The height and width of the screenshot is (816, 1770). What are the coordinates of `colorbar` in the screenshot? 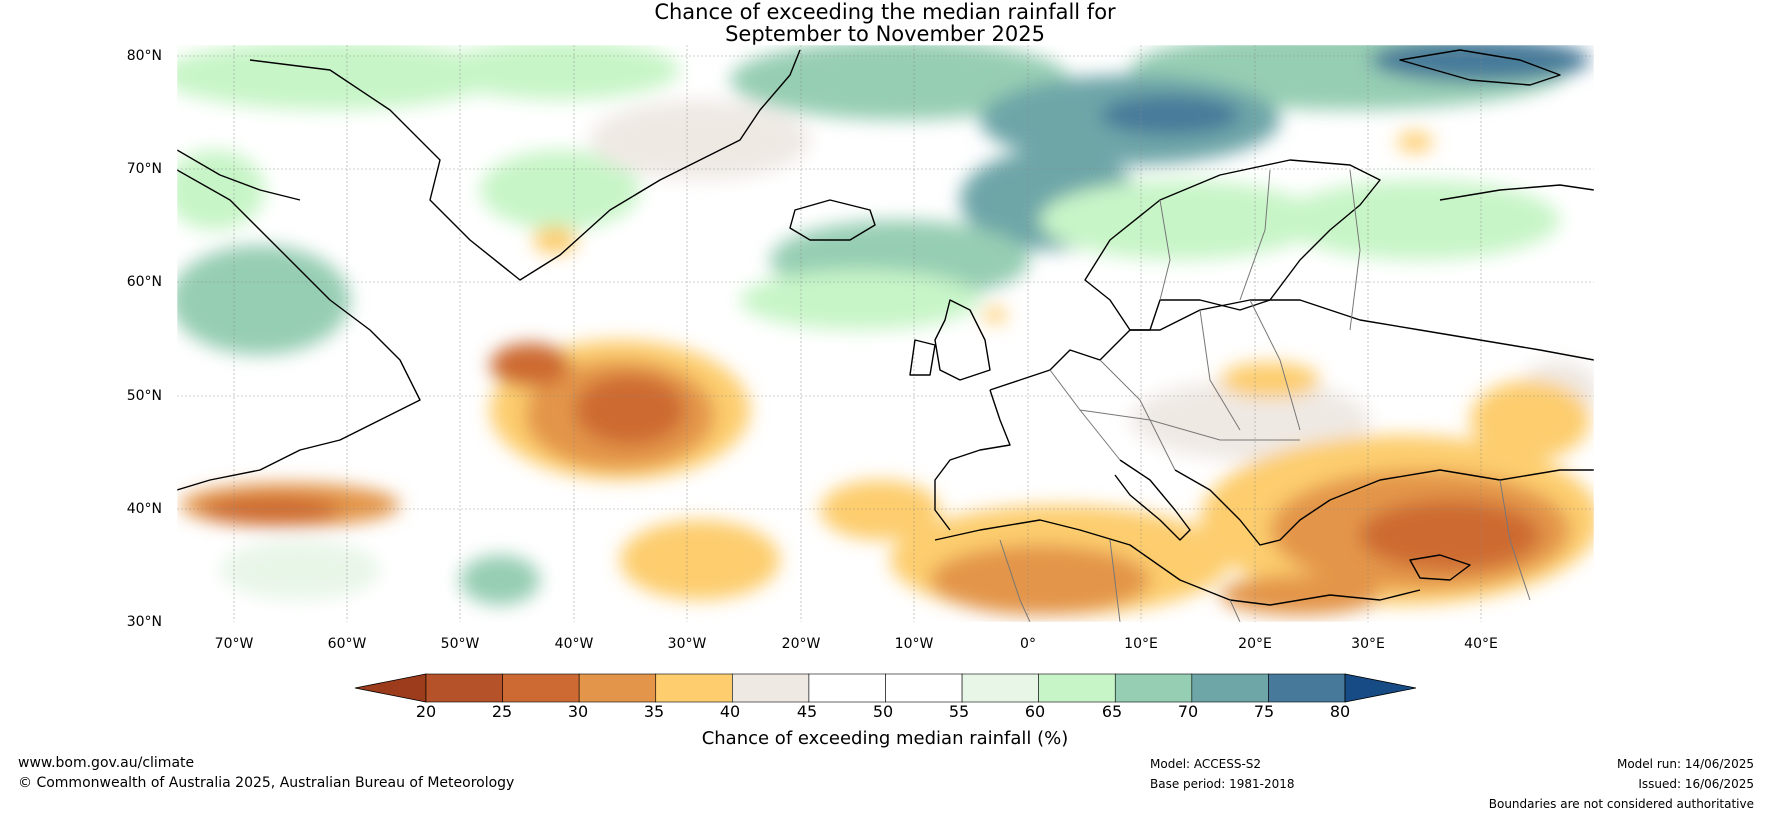 It's located at (885, 688).